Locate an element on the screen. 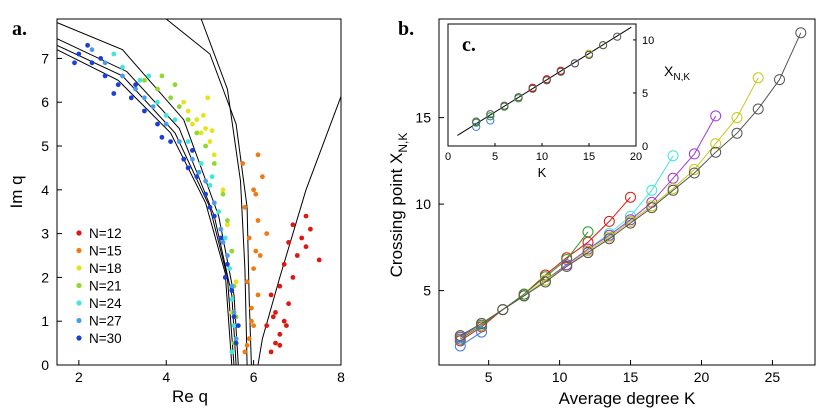 The width and height of the screenshot is (830, 416). b-ytick-label: 10 is located at coordinates (423, 204).